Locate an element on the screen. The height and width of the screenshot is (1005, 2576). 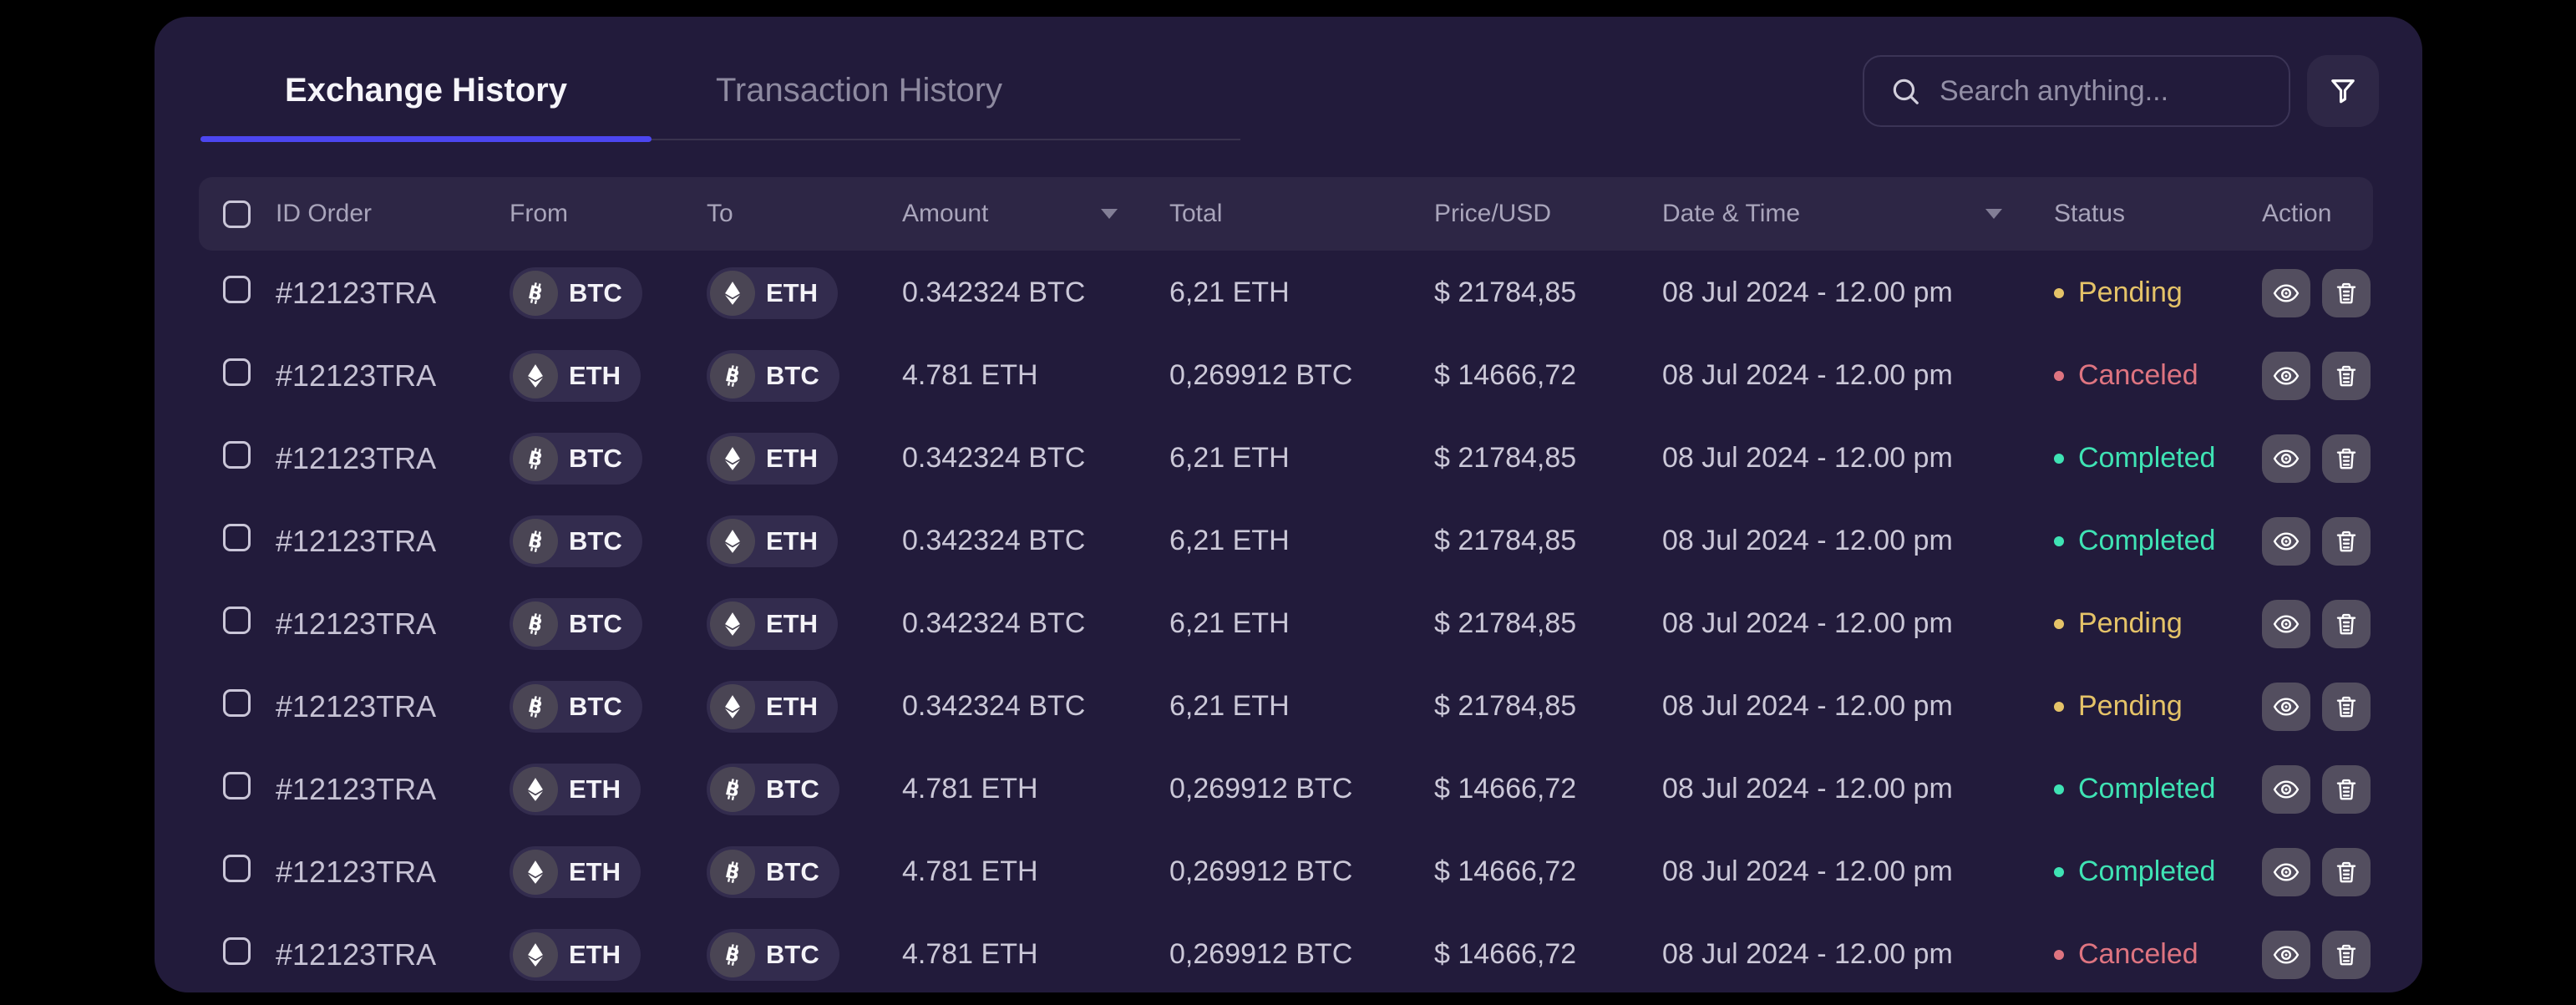
status-label: Pending is located at coordinates (2130, 292).